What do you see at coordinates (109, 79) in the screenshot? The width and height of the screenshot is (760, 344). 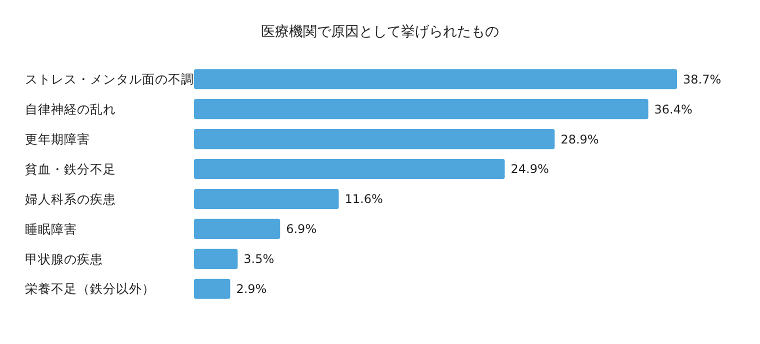 I see `y-tick-label: ストレス・メンタル面の不調` at bounding box center [109, 79].